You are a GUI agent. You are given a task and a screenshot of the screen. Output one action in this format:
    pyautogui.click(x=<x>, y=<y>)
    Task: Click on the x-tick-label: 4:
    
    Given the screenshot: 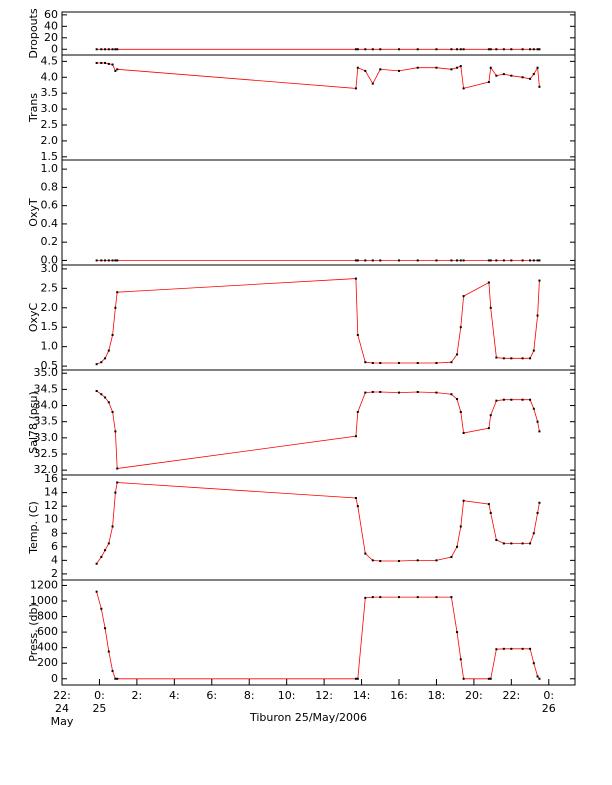 What is the action you would take?
    pyautogui.click(x=174, y=695)
    